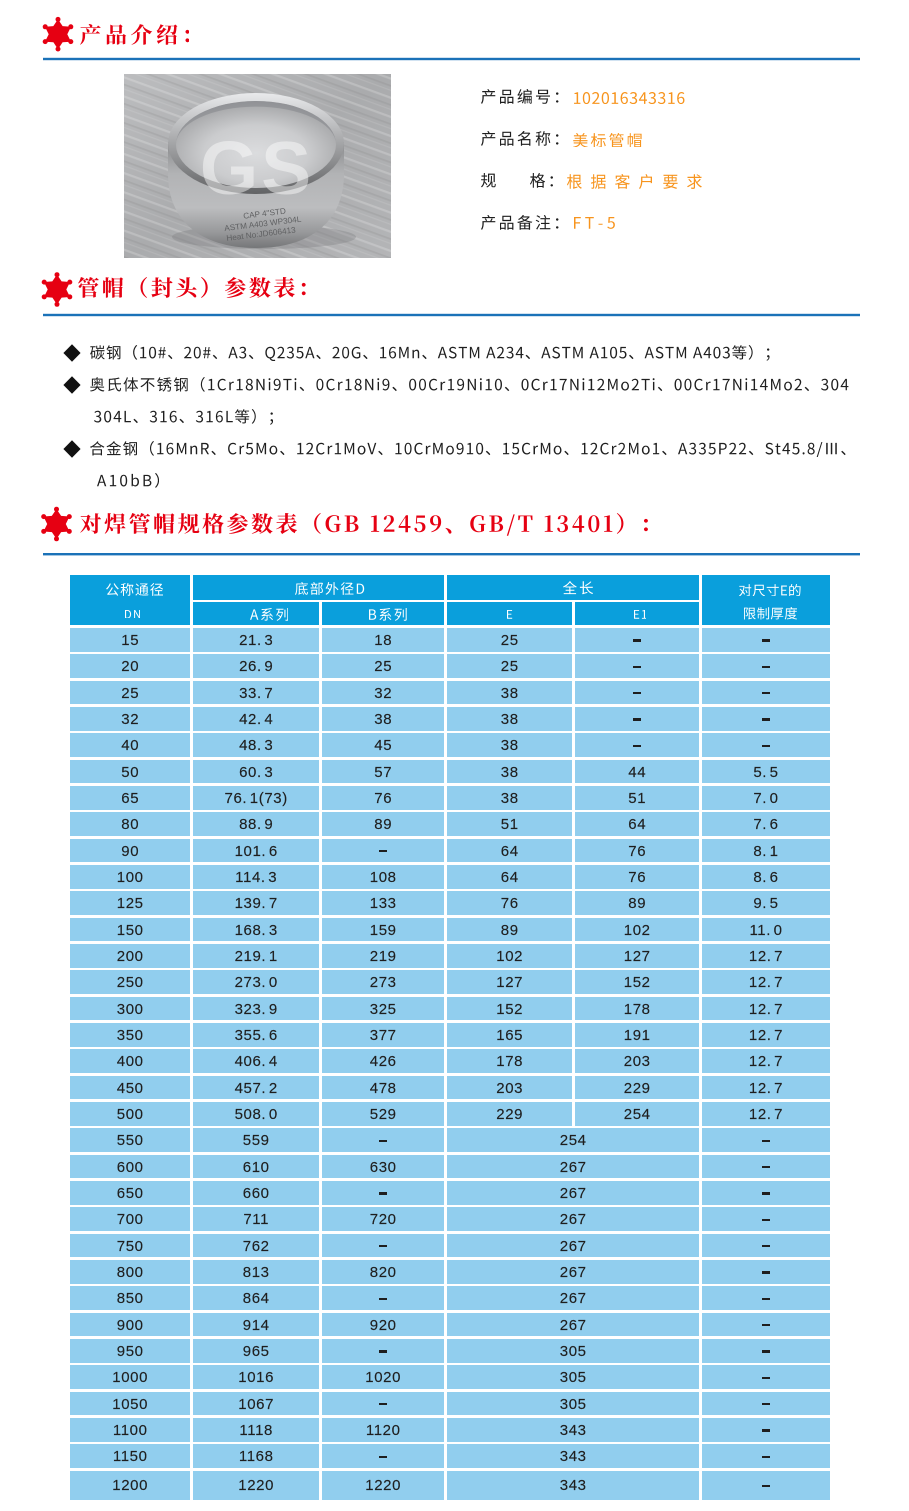 Image resolution: width=909 pixels, height=1511 pixels. I want to click on svg-text: GS, so click(257, 168).